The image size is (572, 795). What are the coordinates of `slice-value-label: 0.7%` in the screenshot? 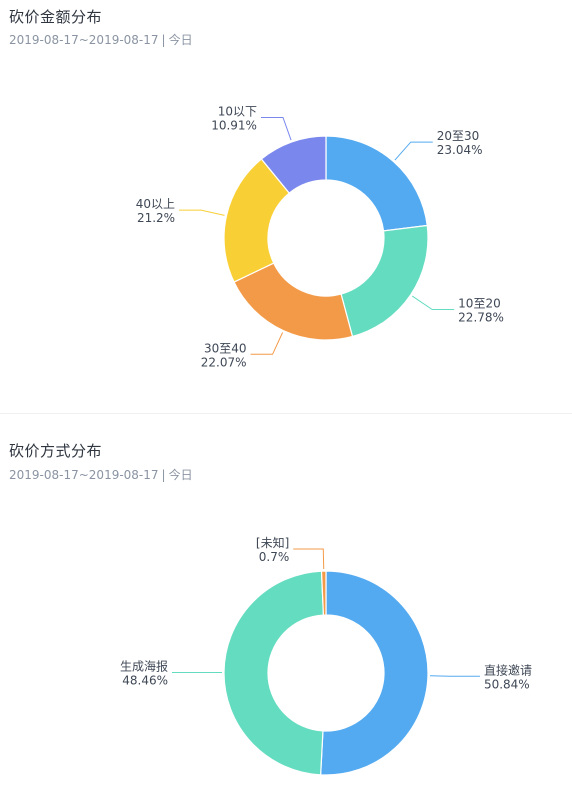 It's located at (274, 557).